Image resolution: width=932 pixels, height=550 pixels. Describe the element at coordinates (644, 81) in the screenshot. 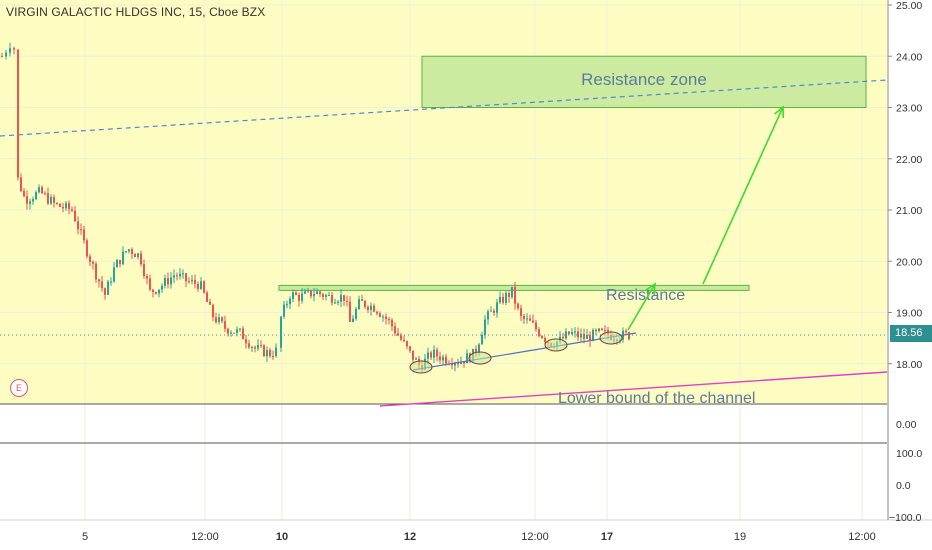

I see `resistance-zone` at that location.